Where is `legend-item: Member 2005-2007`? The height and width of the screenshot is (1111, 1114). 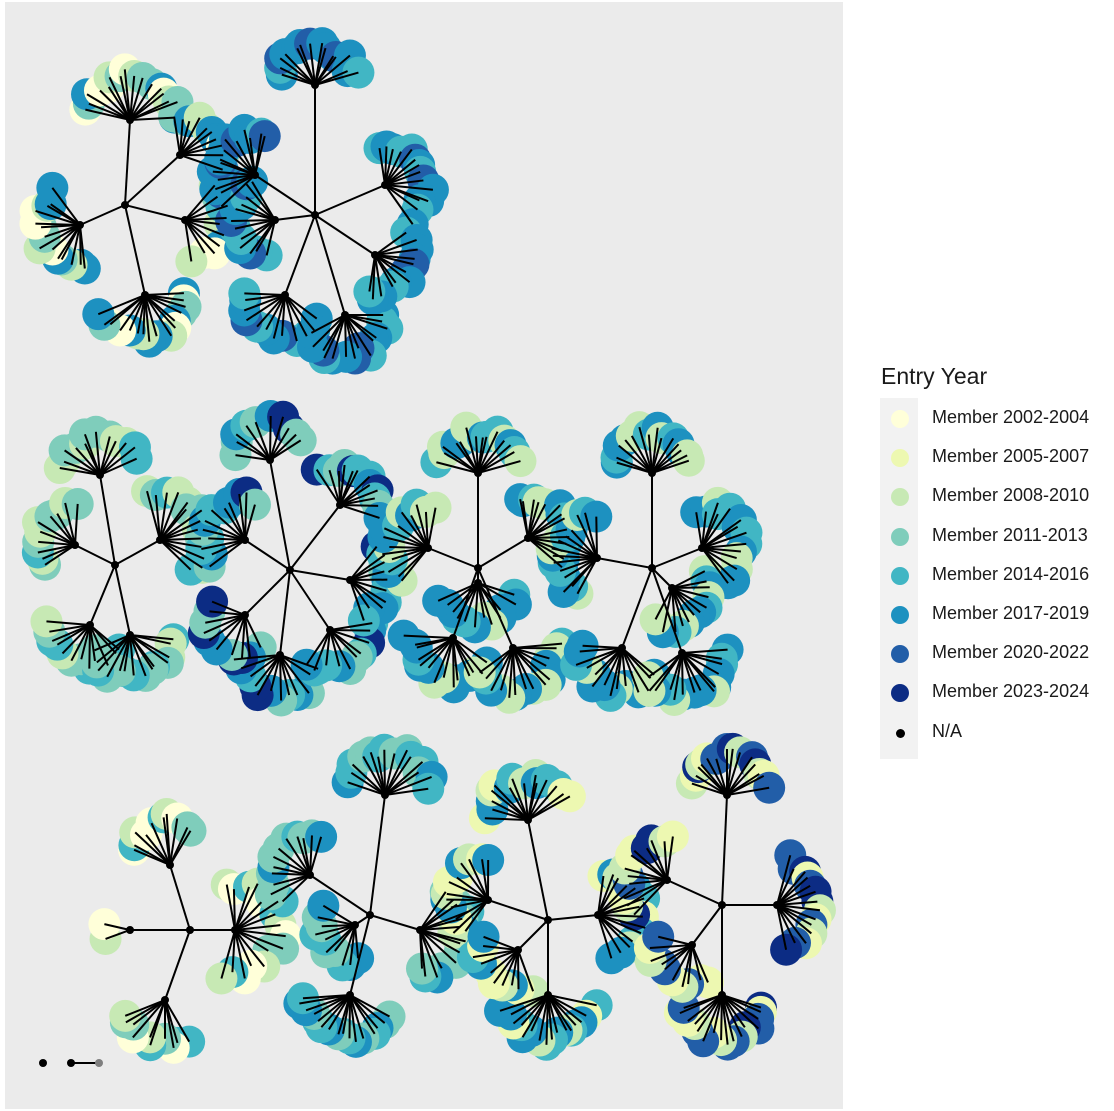 legend-item: Member 2005-2007 is located at coordinates (996, 460).